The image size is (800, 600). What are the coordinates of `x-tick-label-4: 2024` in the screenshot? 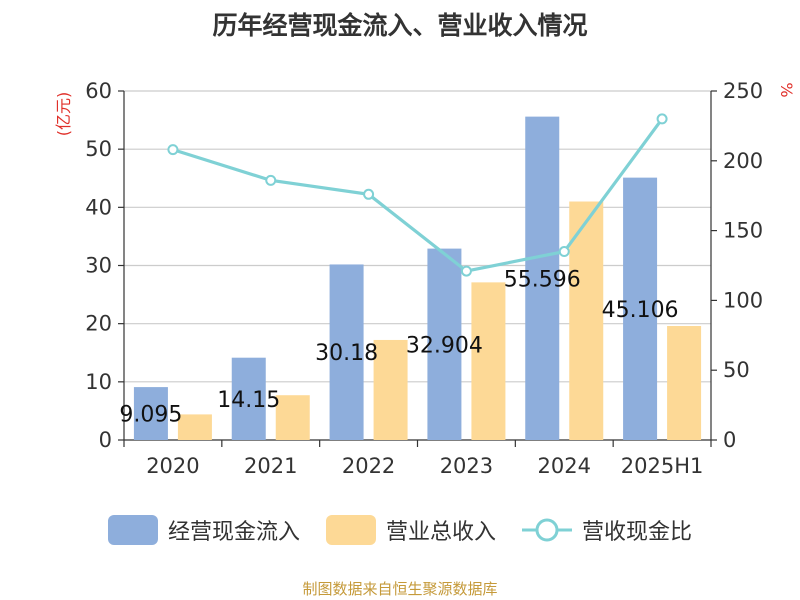 It's located at (564, 466).